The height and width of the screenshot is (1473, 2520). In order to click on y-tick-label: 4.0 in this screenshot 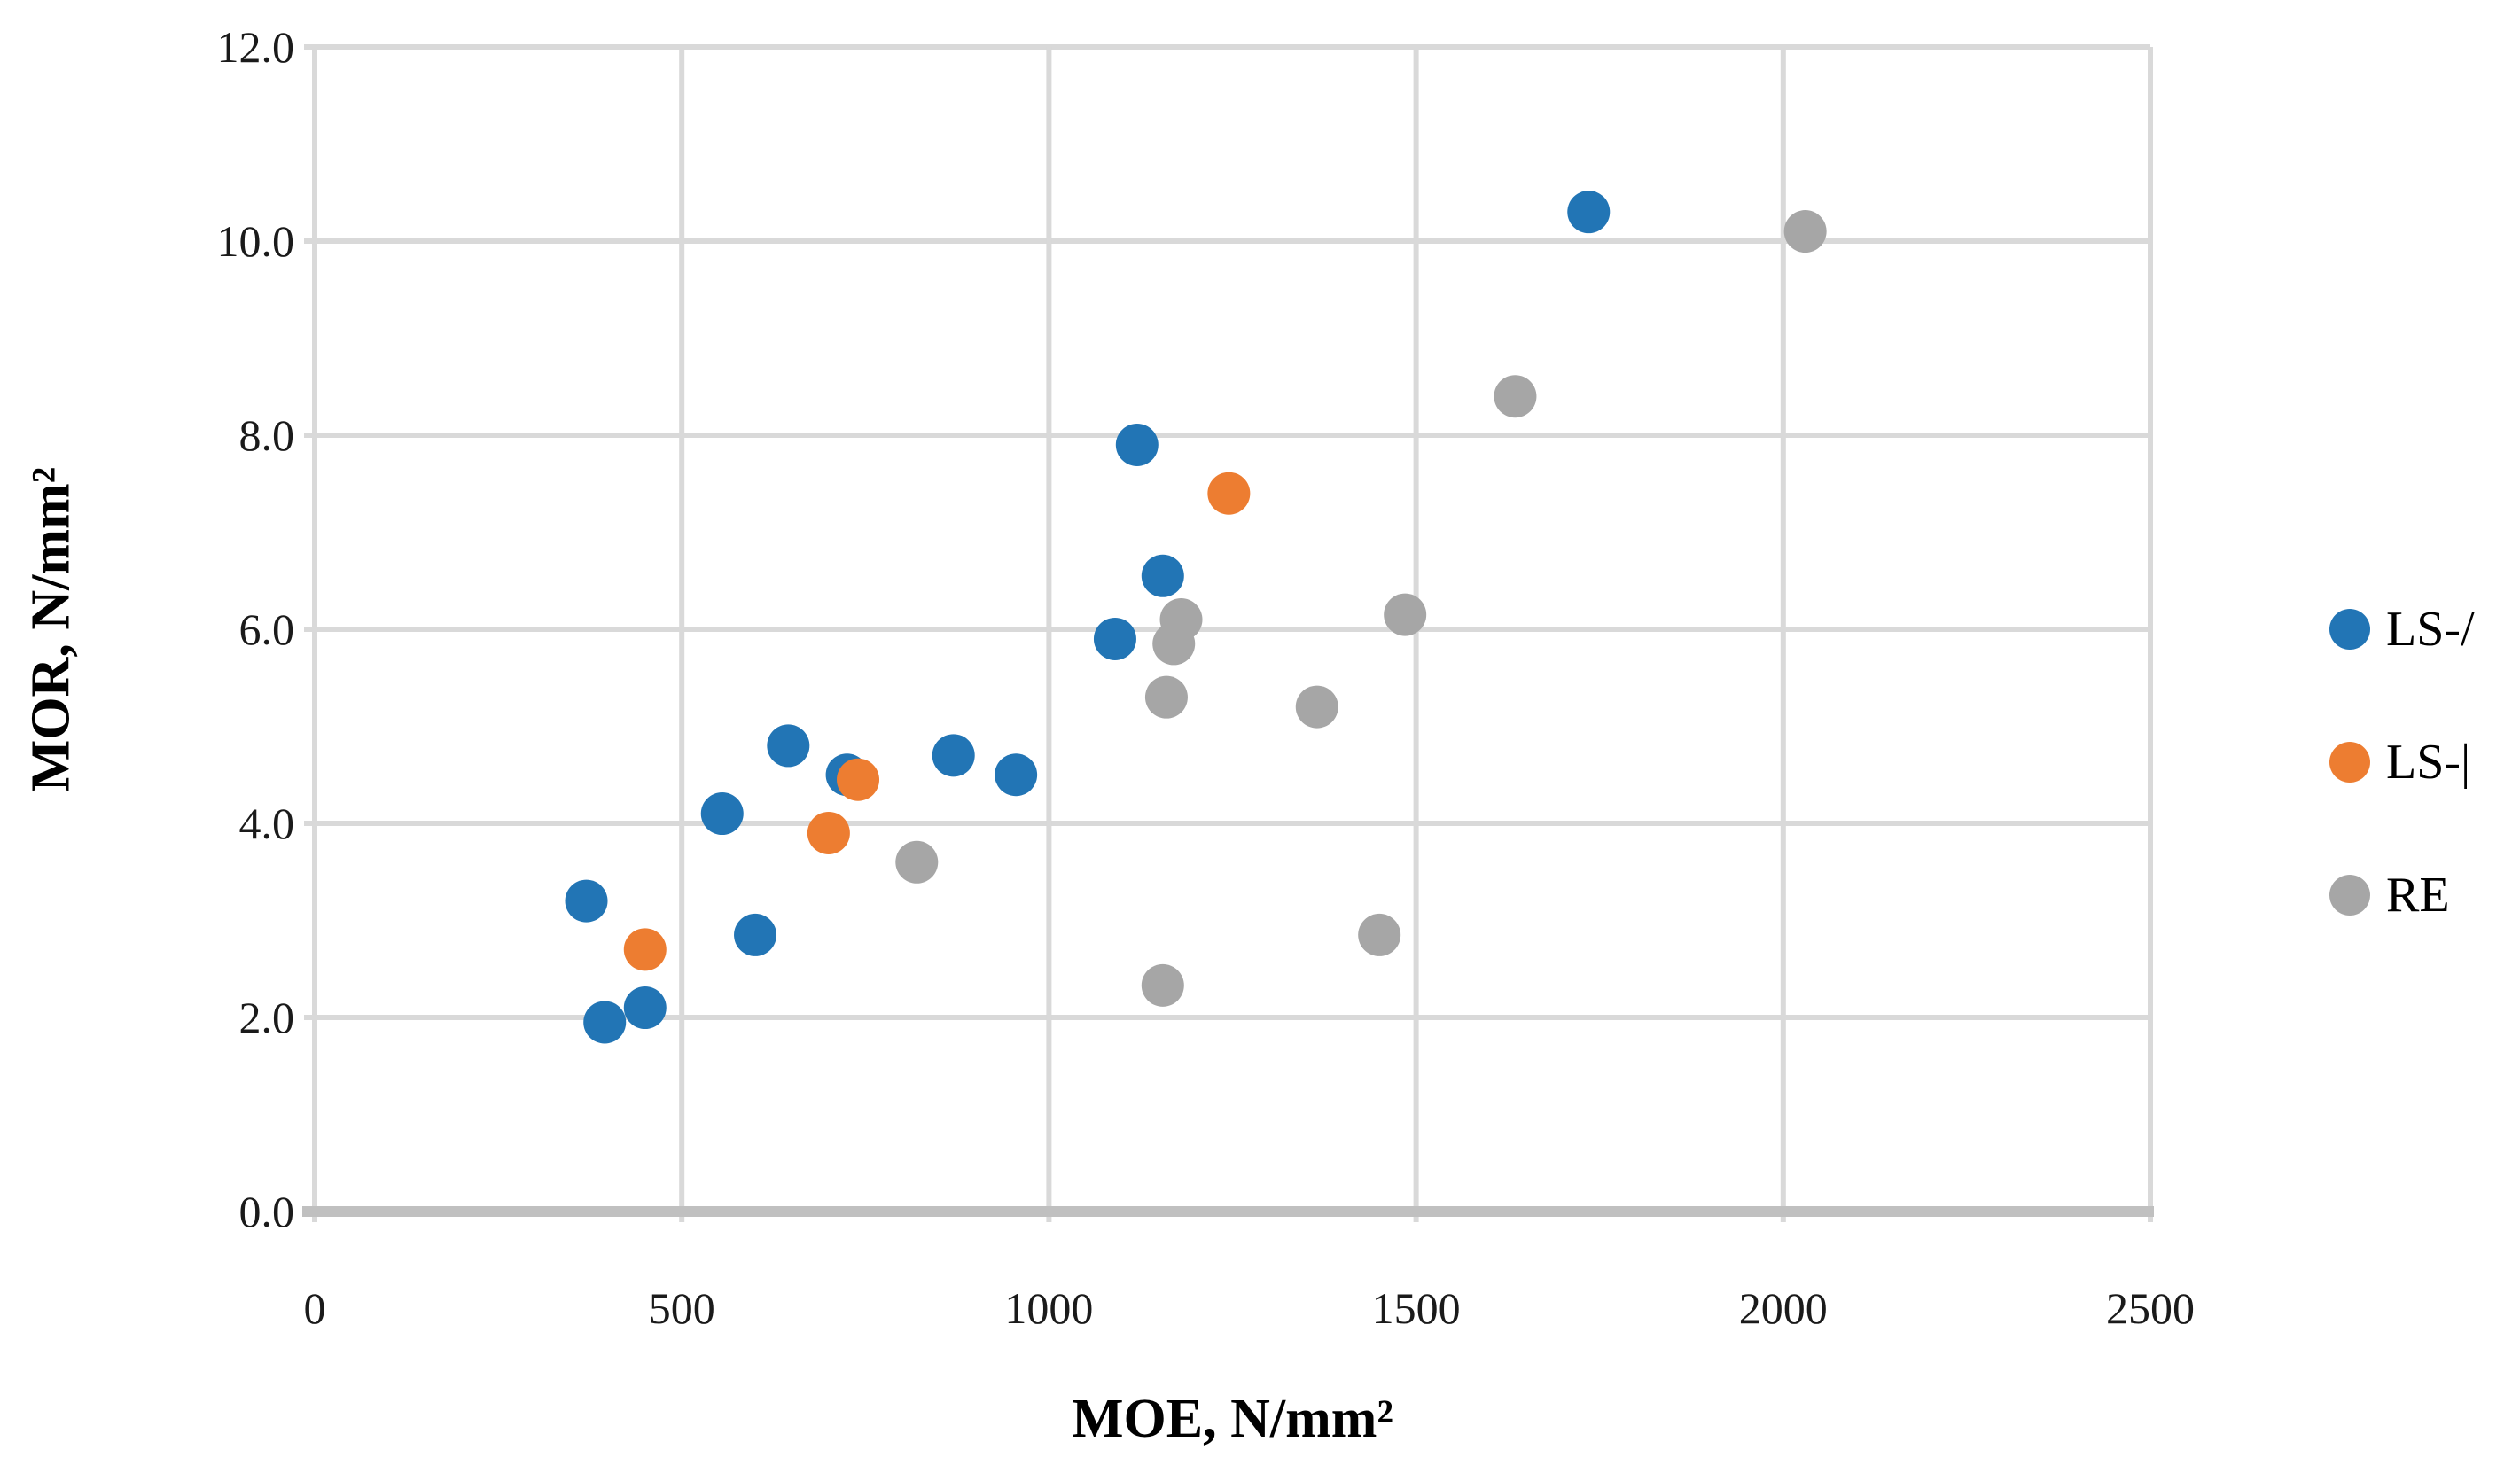, I will do `click(267, 823)`.